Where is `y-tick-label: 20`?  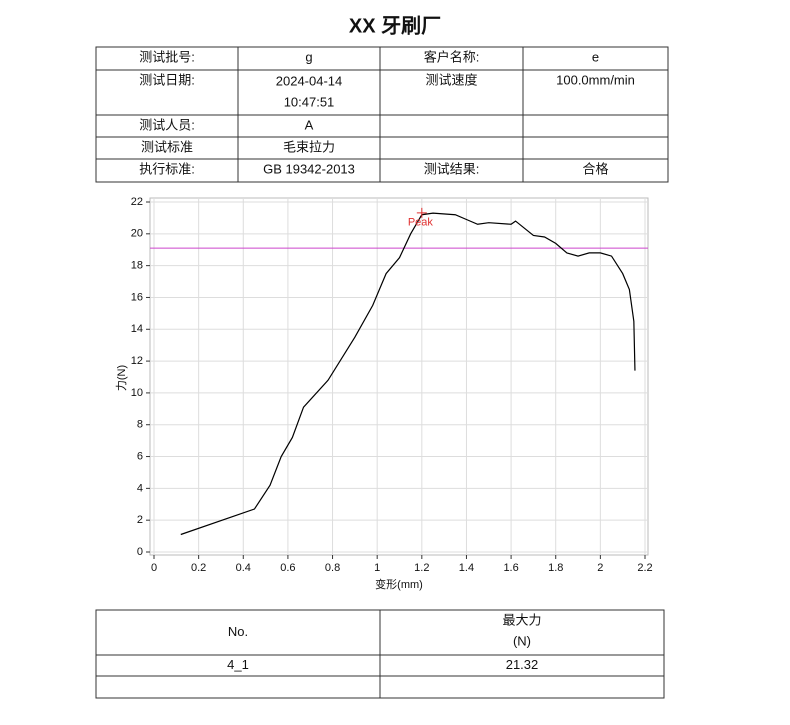
y-tick-label: 20 is located at coordinates (137, 234).